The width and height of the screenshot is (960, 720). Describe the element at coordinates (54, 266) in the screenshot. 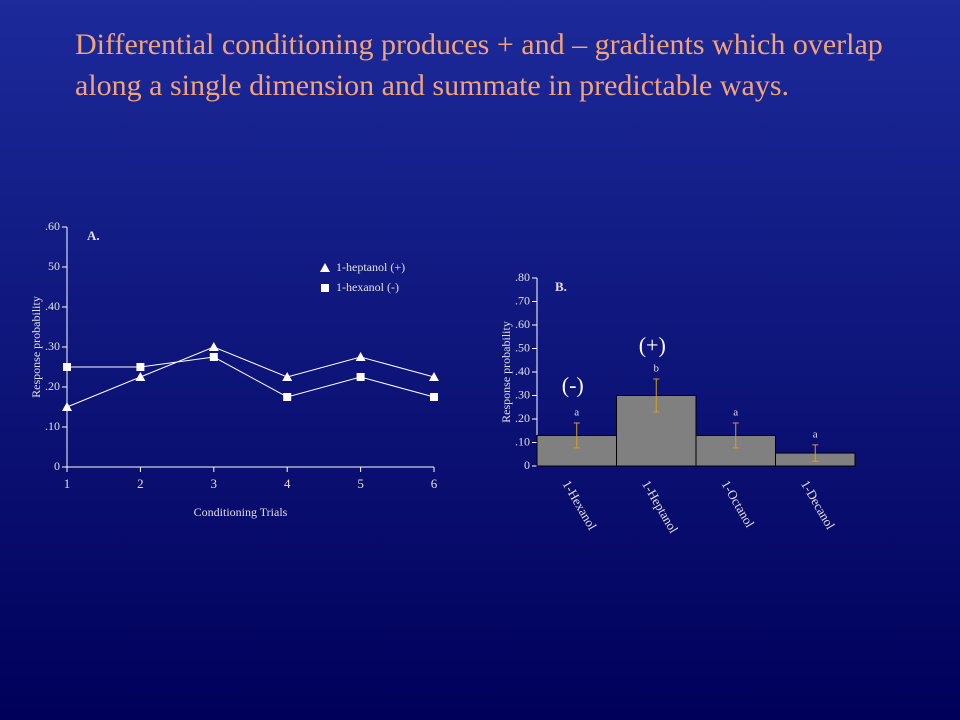

I see `y-tick-label: 50` at that location.